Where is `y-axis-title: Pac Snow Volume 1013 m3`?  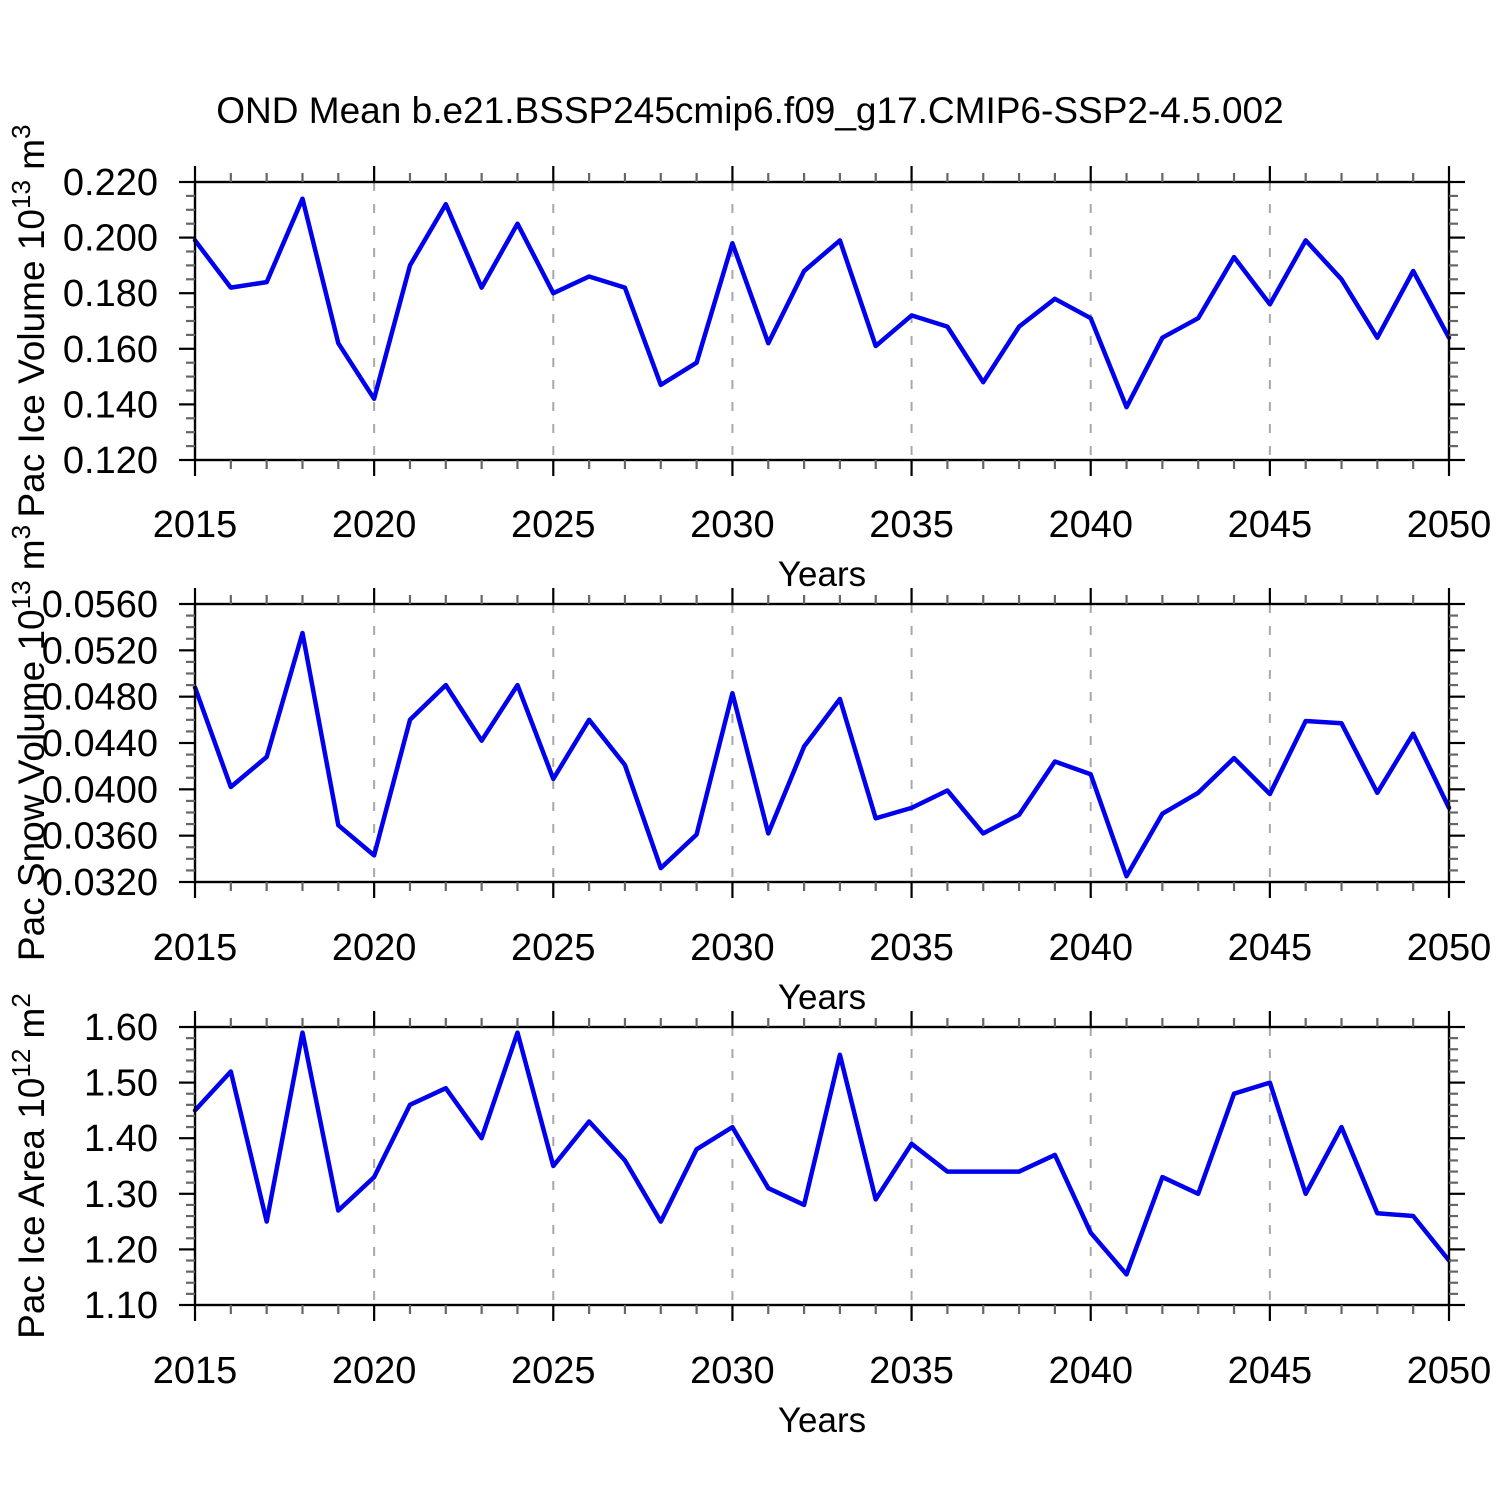
y-axis-title: Pac Snow Volume 1013 m3 is located at coordinates (29, 743).